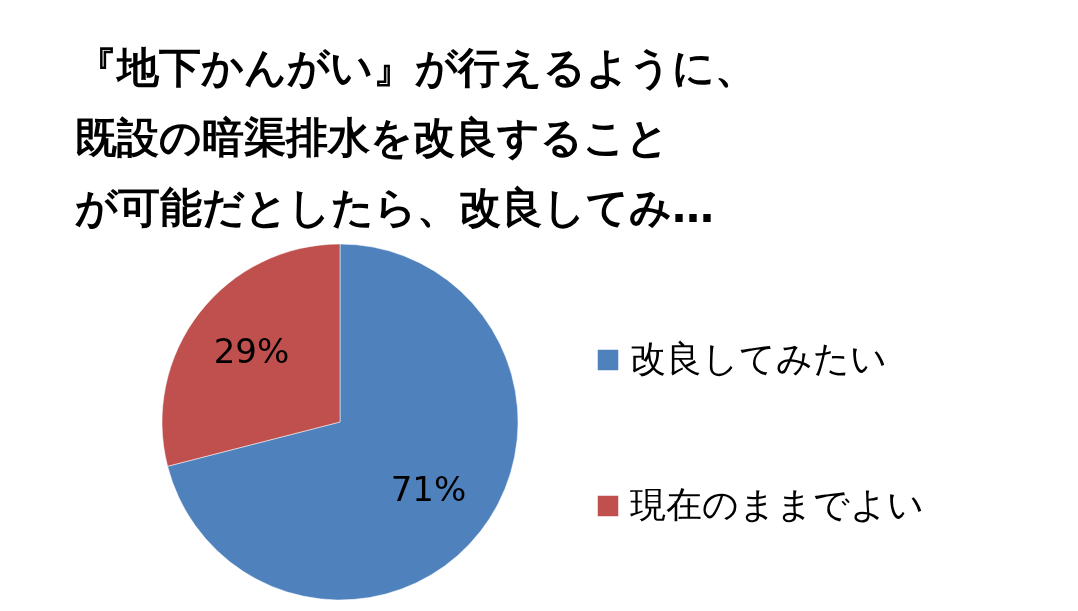 The height and width of the screenshot is (611, 1078). Describe the element at coordinates (428, 488) in the screenshot. I see `data-label: 71%` at that location.